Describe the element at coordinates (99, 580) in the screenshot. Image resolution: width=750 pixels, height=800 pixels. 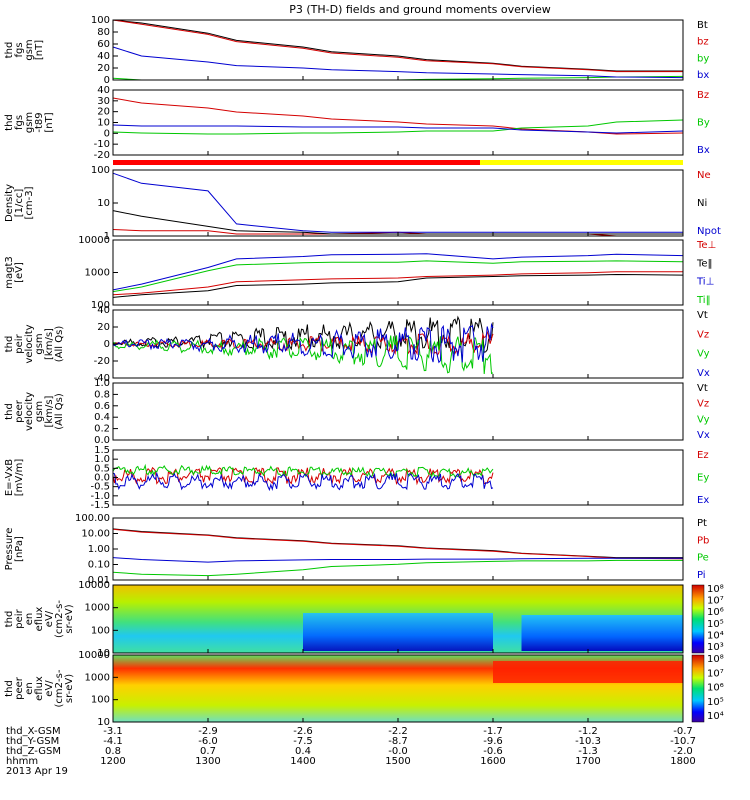
I see `ytick-label: 0.01` at that location.